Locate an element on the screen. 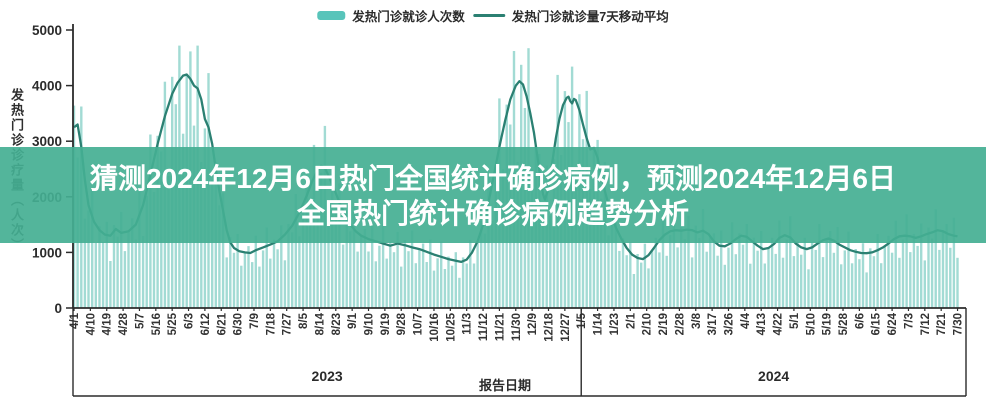 The height and width of the screenshot is (400, 986). x-axis-title: 报告日期 is located at coordinates (505, 385).